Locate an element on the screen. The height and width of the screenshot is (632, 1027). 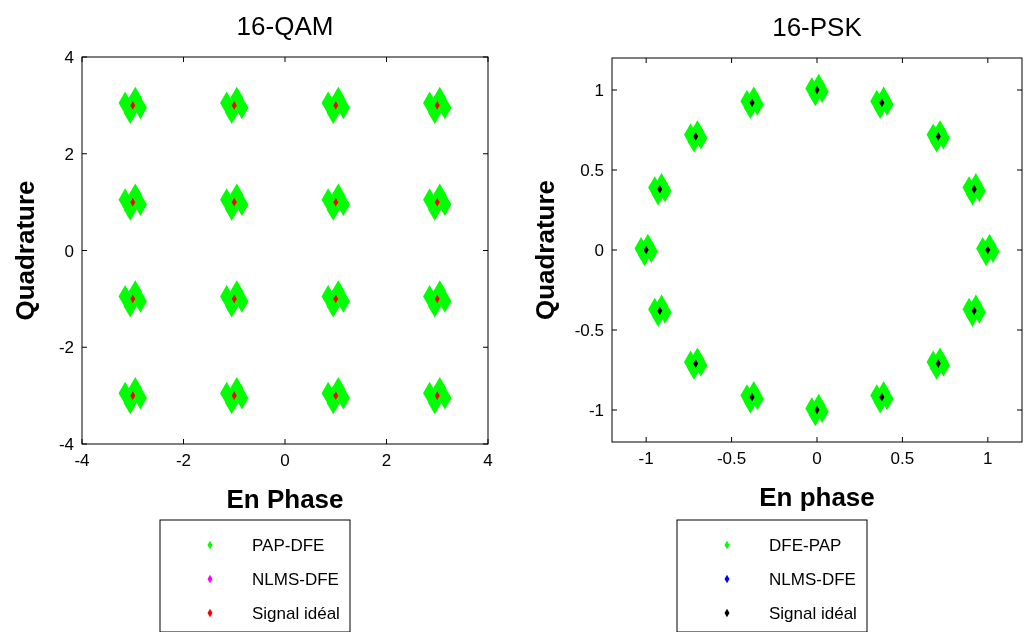
x-axis-title: En Phase is located at coordinates (285, 499).